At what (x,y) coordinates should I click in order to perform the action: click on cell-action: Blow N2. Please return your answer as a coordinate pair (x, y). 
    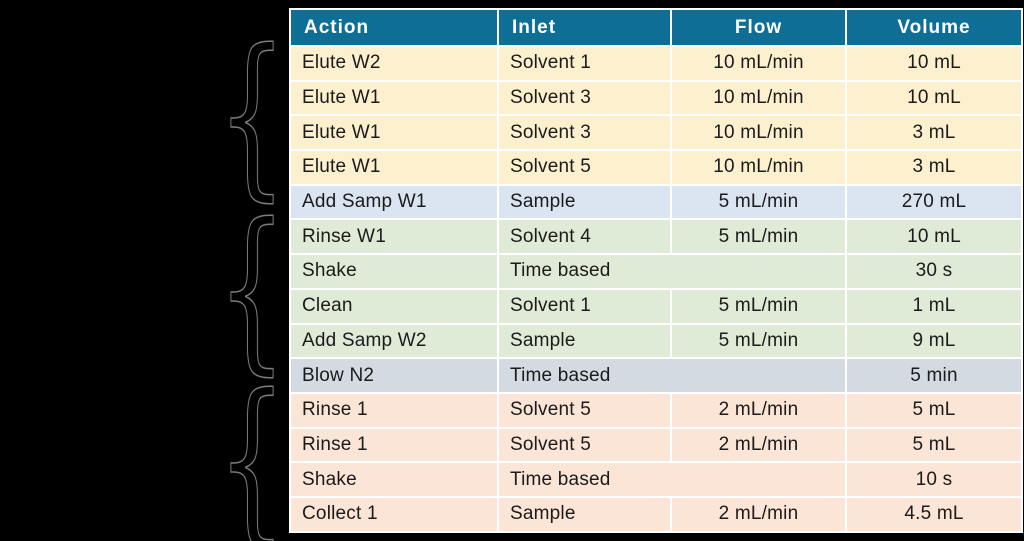
    Looking at the image, I should click on (394, 375).